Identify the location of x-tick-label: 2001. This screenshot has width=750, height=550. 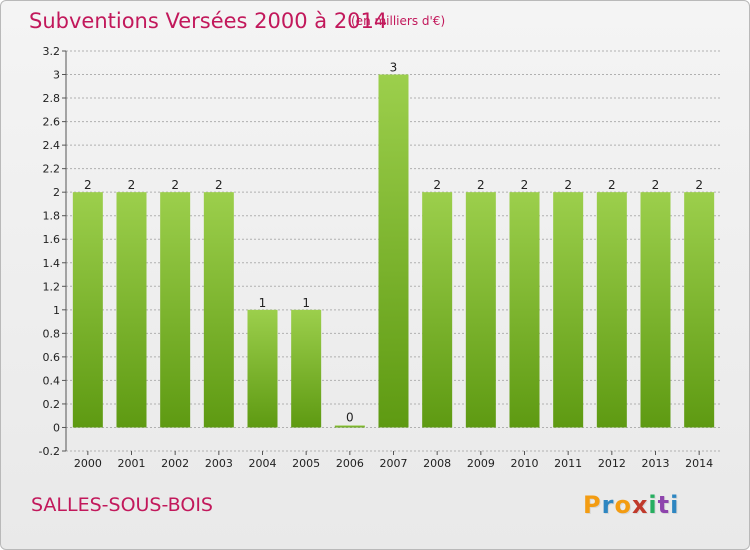
(132, 463).